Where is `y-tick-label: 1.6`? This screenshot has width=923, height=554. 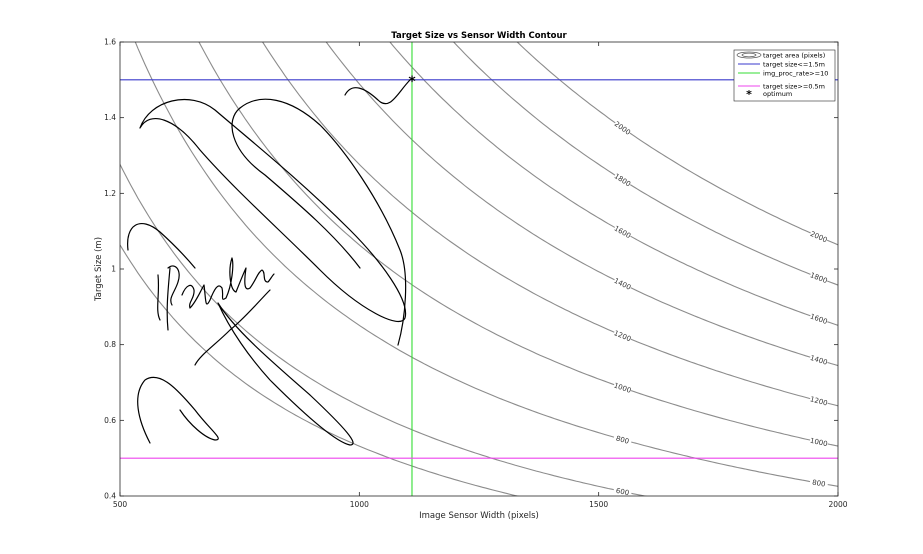 y-tick-label: 1.6 is located at coordinates (110, 42).